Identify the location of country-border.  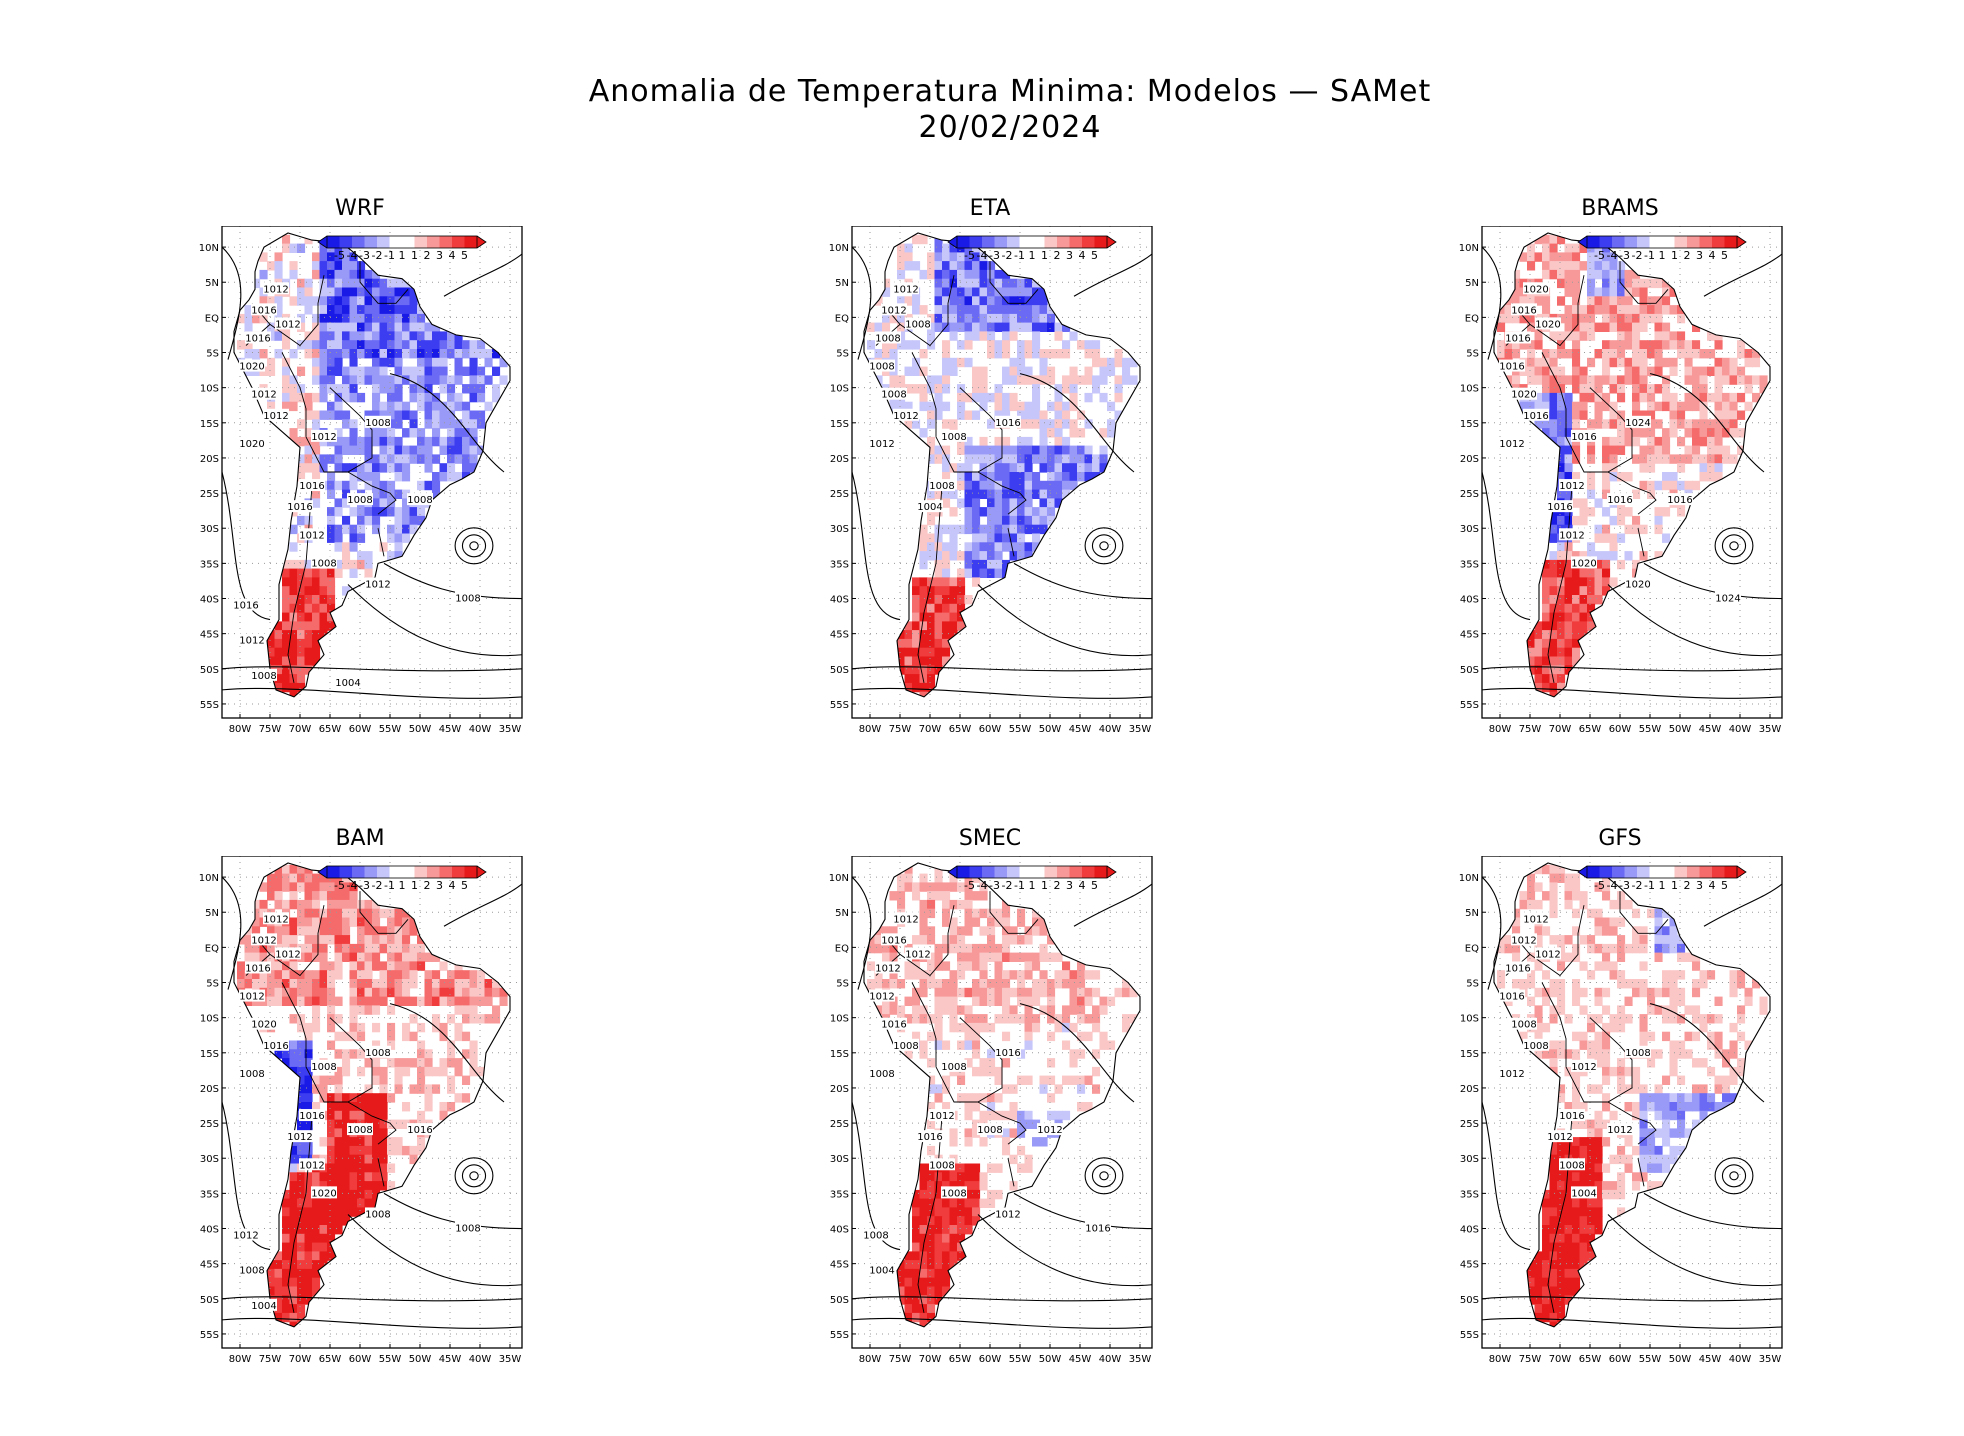
(1011, 542).